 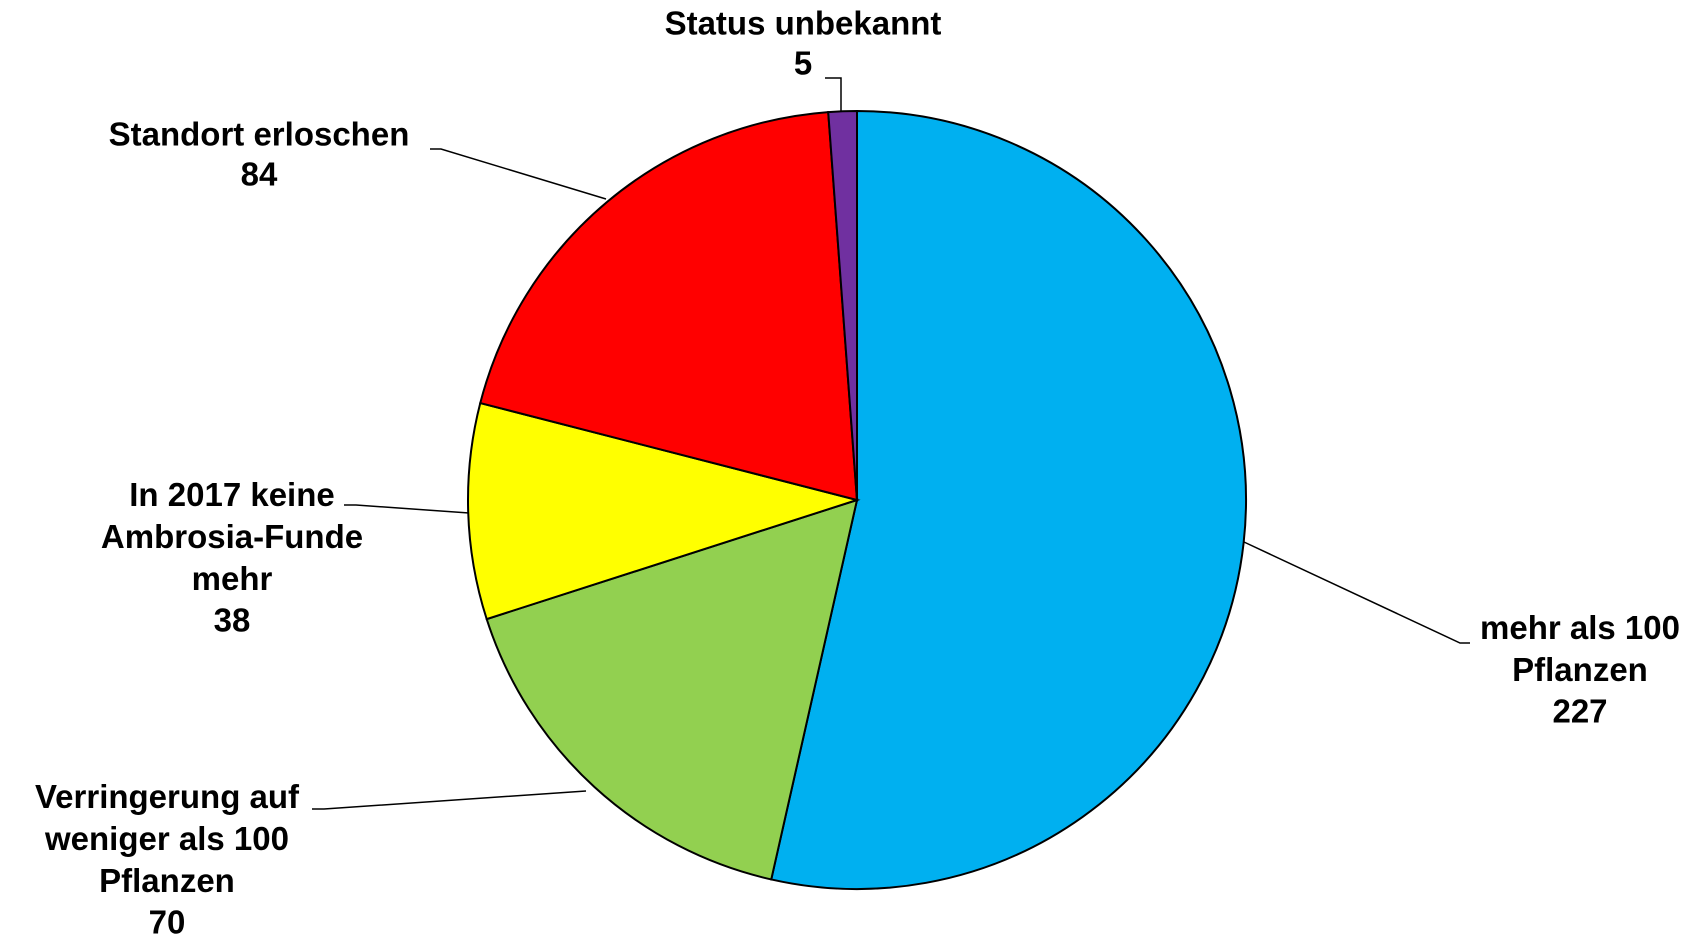 What do you see at coordinates (167, 920) in the screenshot?
I see `value-label: 70` at bounding box center [167, 920].